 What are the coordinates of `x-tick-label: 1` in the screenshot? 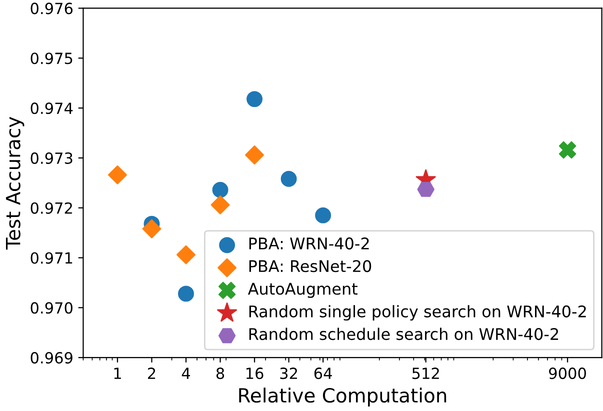 It's located at (117, 373).